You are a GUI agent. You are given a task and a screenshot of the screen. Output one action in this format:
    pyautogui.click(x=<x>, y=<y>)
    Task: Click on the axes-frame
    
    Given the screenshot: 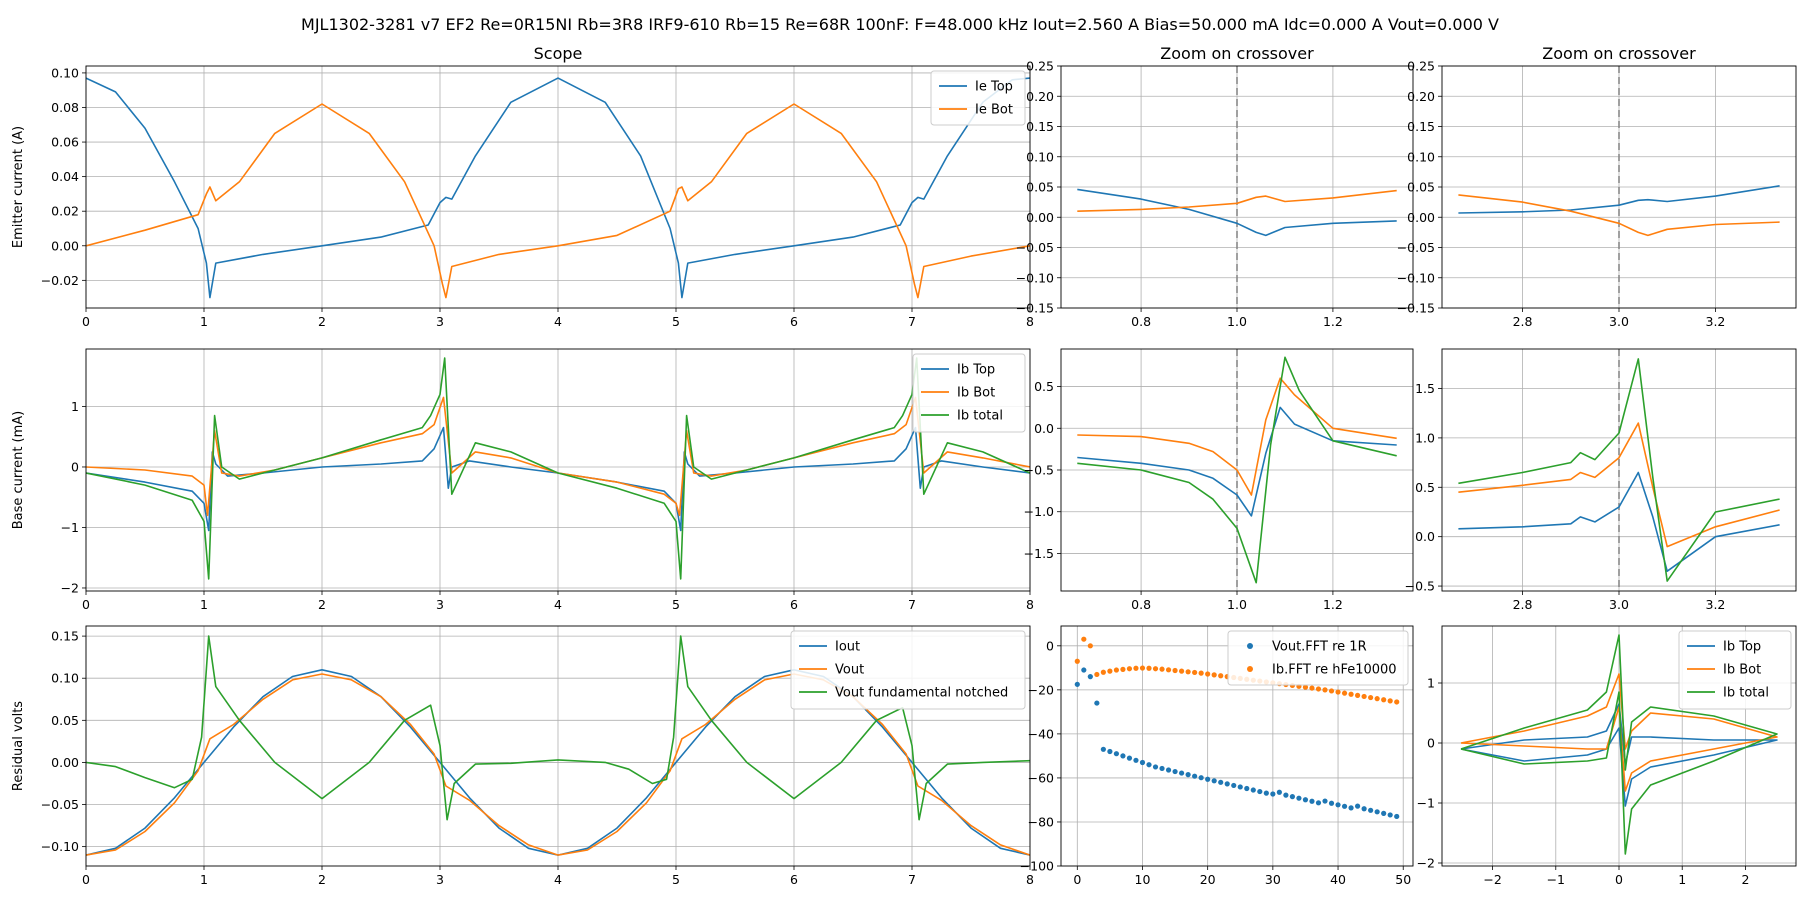 What is the action you would take?
    pyautogui.click(x=558, y=746)
    